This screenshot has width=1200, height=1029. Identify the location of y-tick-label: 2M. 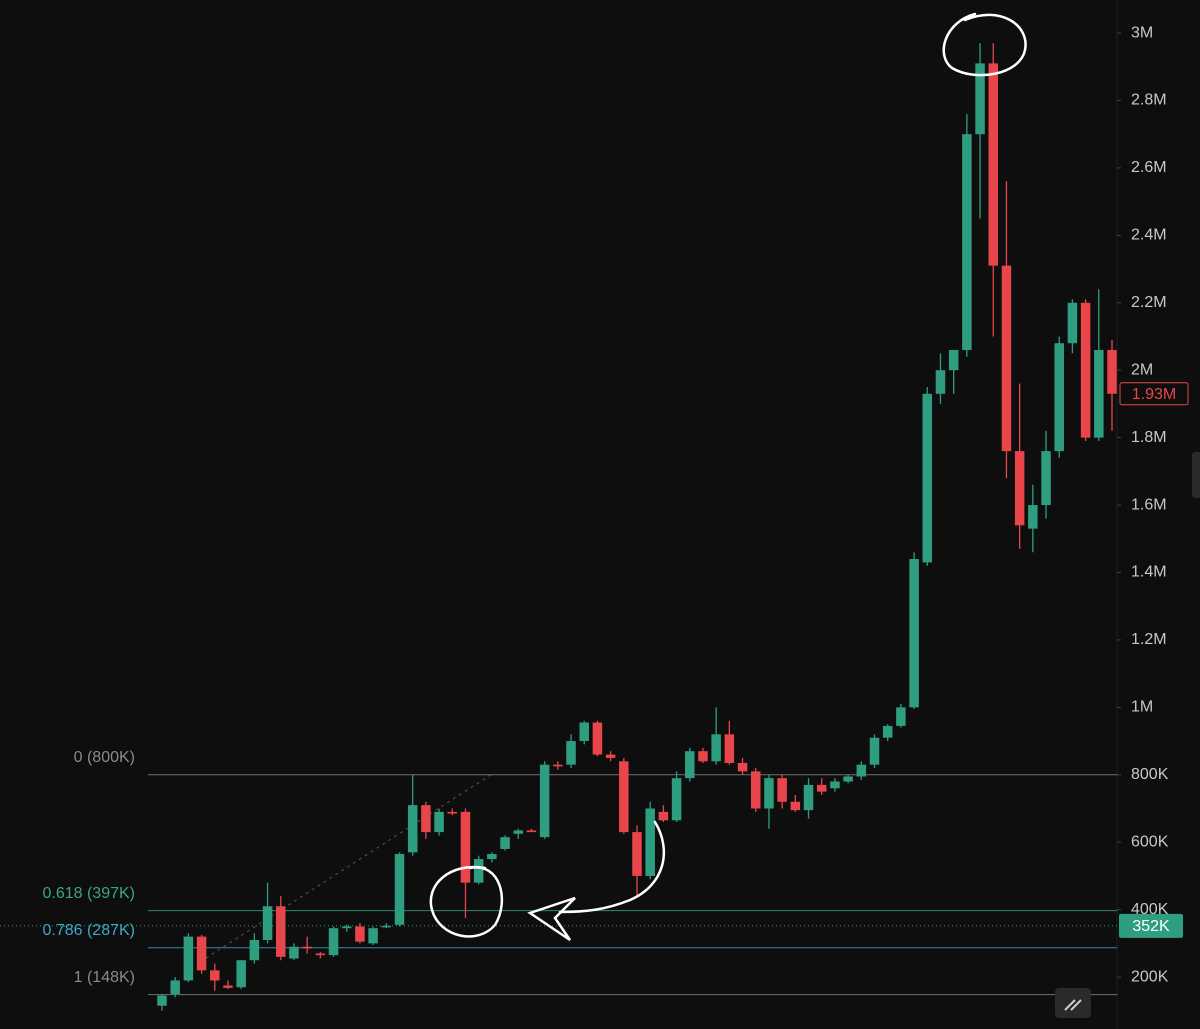
(1142, 369).